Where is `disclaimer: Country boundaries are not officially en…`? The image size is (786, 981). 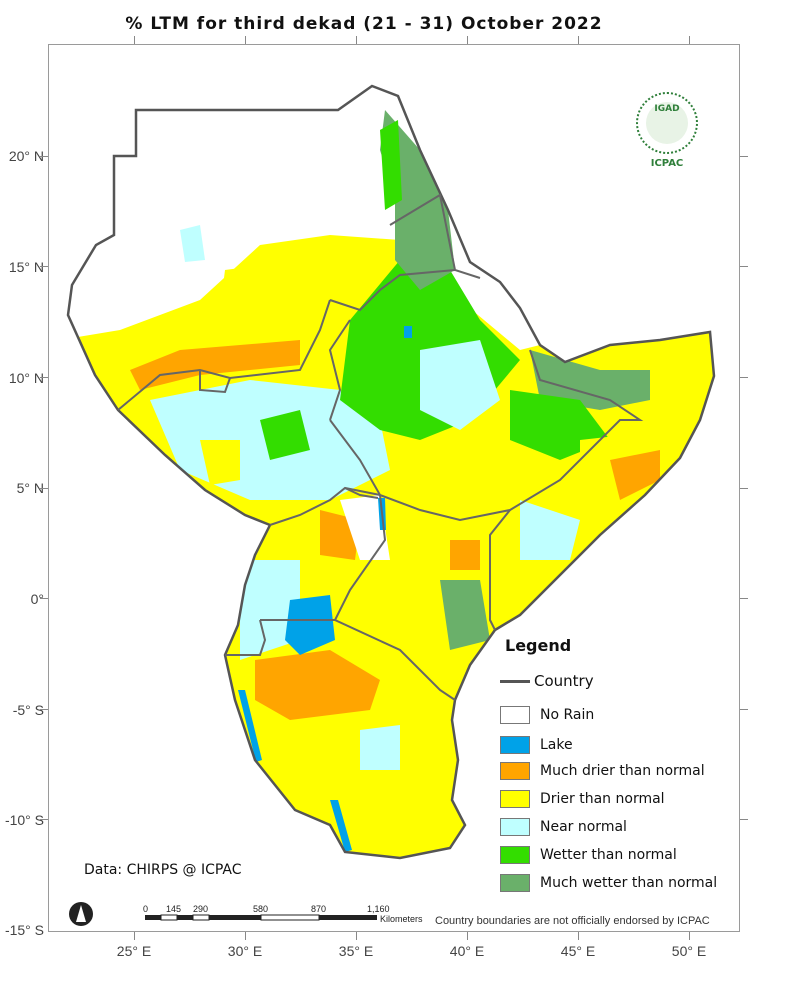 disclaimer: Country boundaries are not officially en… is located at coordinates (572, 921).